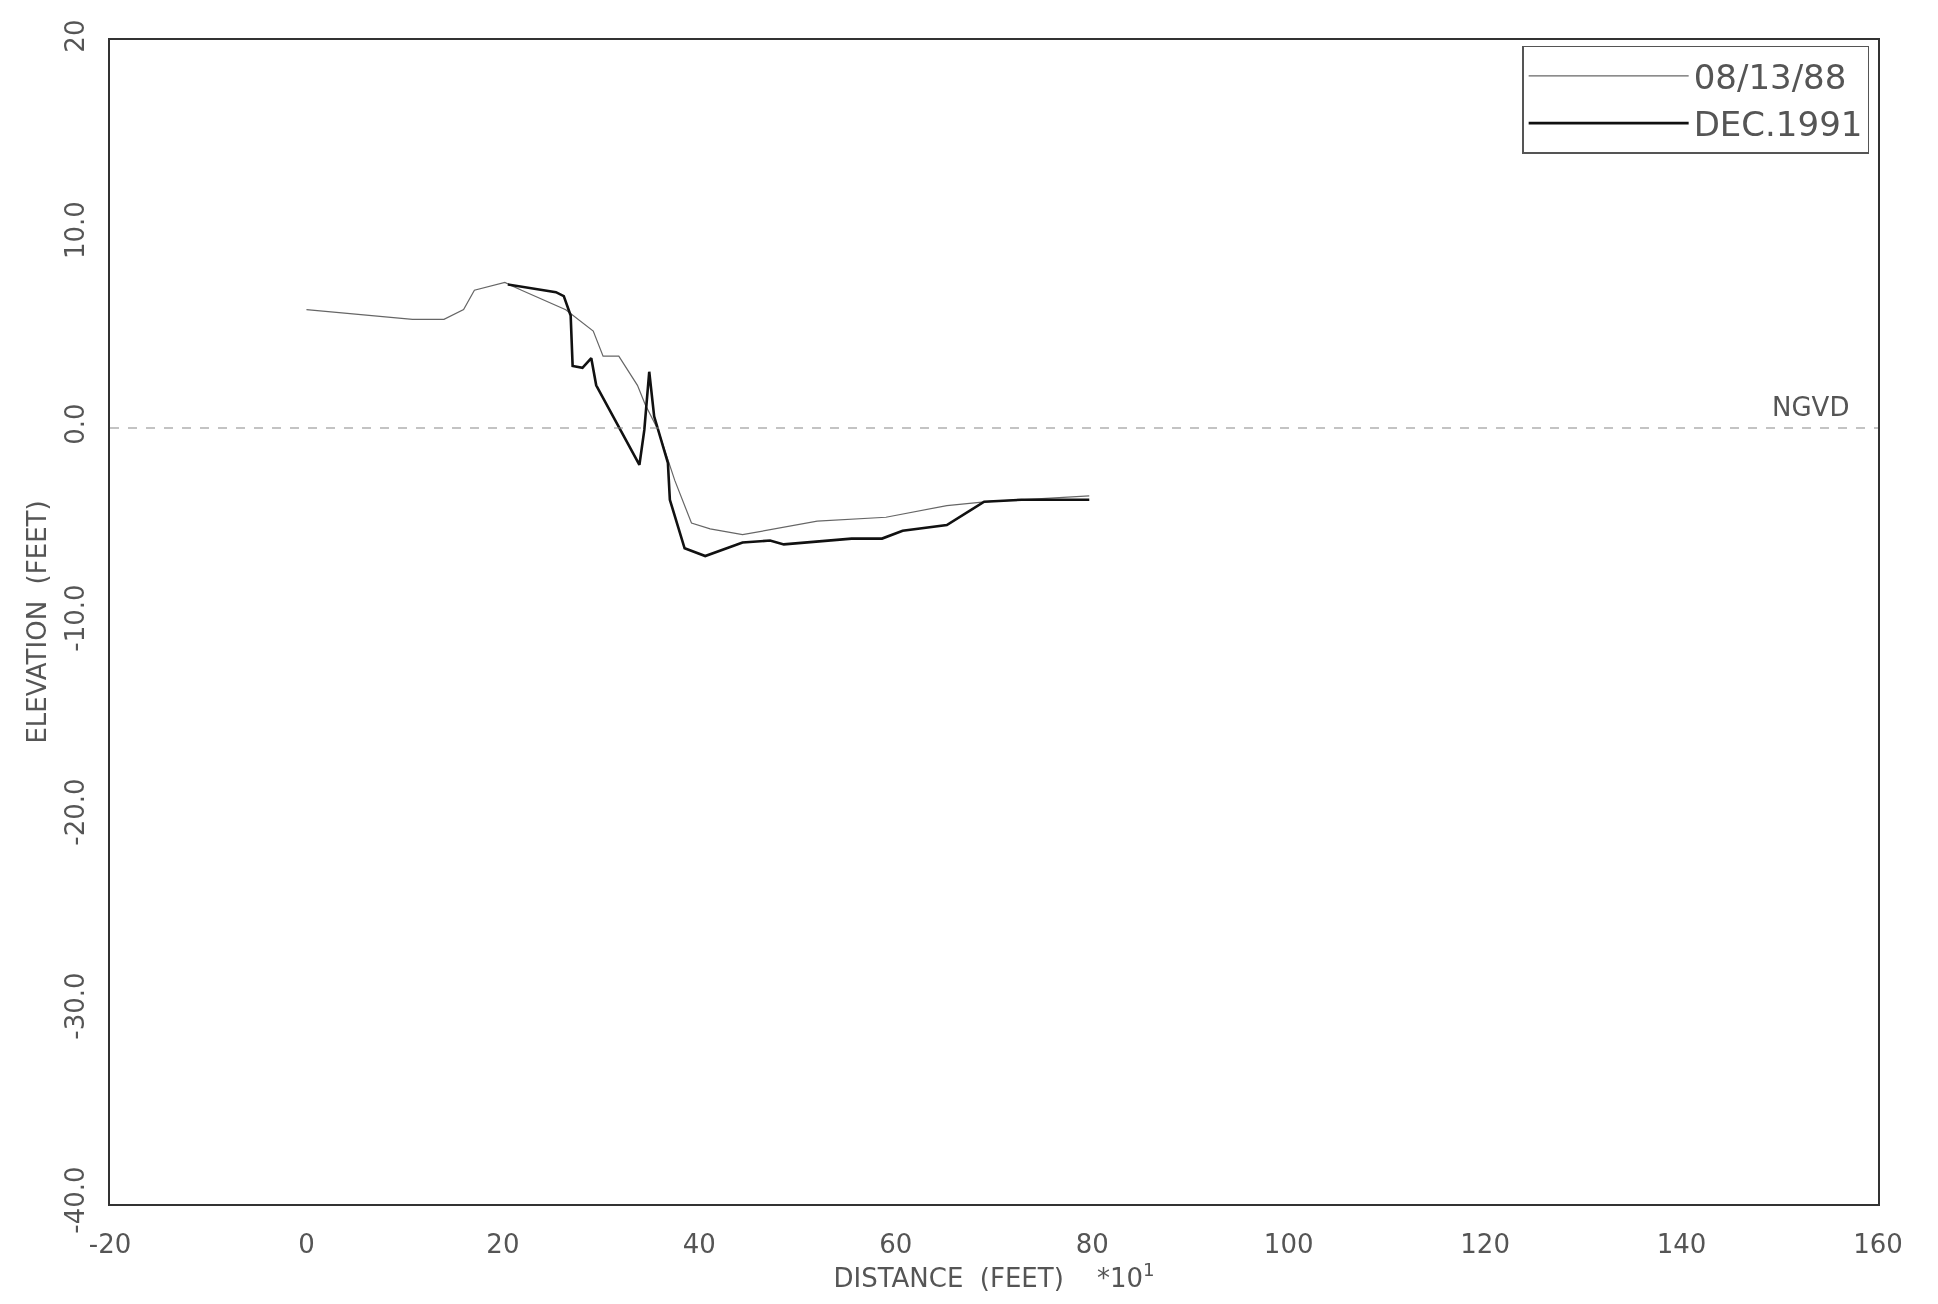 This screenshot has width=1938, height=1304. What do you see at coordinates (36, 622) in the screenshot?
I see `y-axis-title: ELEVATION (FEET)` at bounding box center [36, 622].